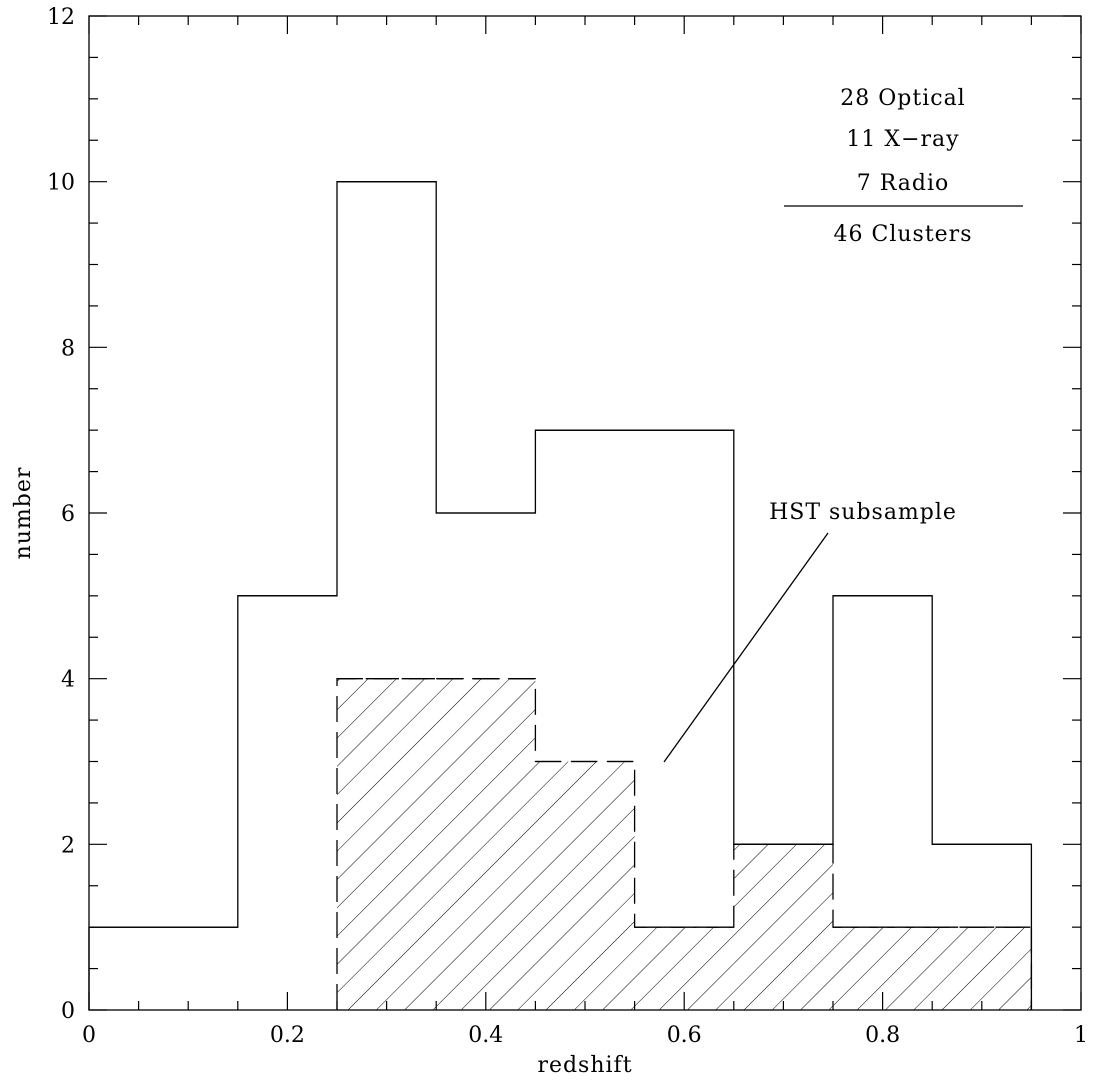  I want to click on annotation-hst-subsample: HST subsample, so click(863, 512).